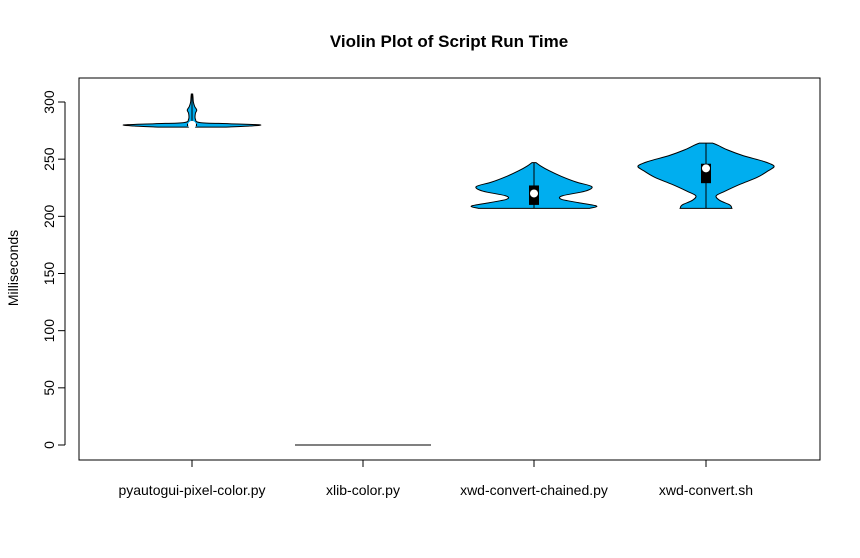 This screenshot has width=860, height=558. I want to click on x-tick-label: xlib-color.py, so click(363, 490).